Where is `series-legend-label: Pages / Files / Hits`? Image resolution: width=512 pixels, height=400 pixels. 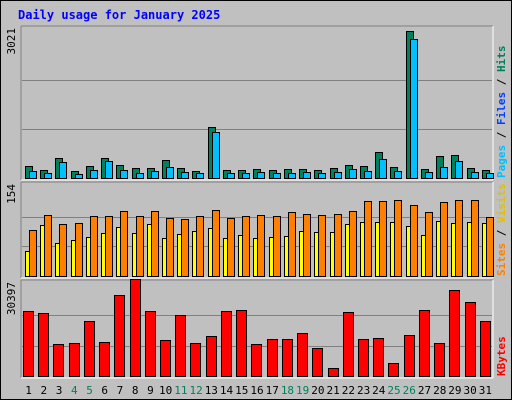
series-legend-label: Pages / Files / Hits is located at coordinates (501, 112).